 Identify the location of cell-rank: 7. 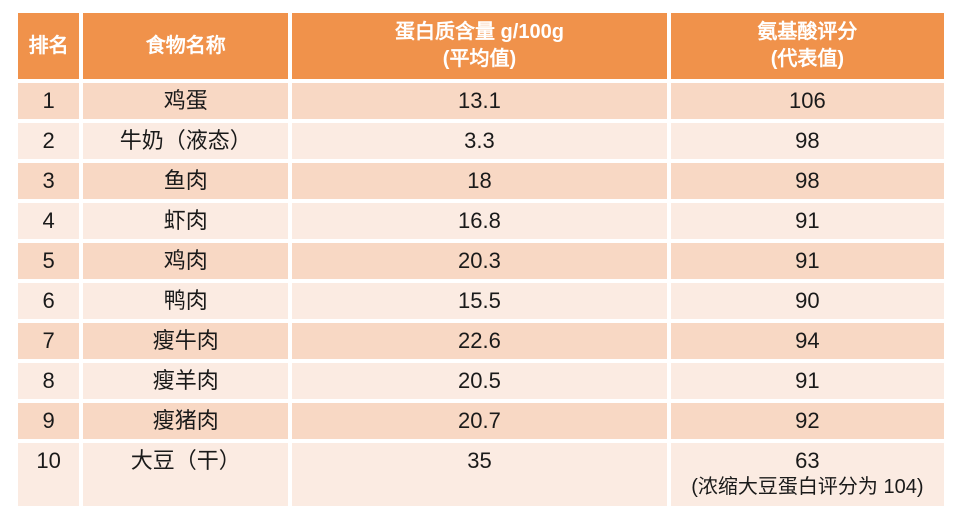
(49, 341).